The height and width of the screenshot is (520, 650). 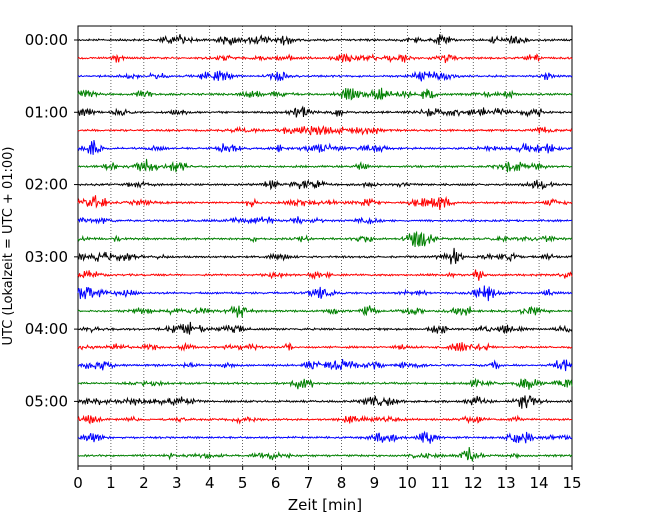 I want to click on x-tick-label: 13, so click(x=506, y=483).